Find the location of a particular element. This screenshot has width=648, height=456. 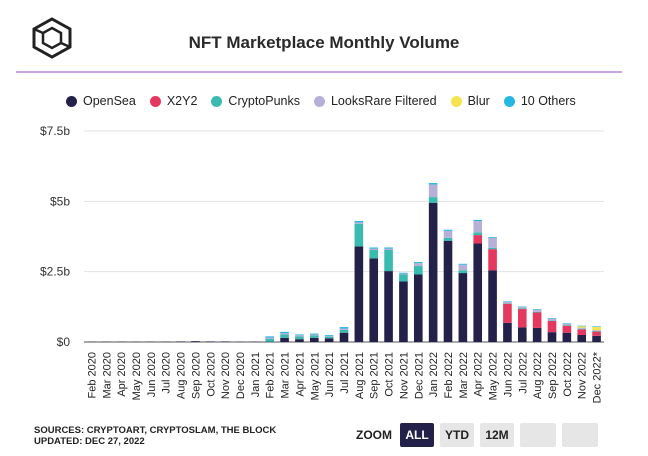

legend-item-cryptopunks: CryptoPunks is located at coordinates (255, 101).